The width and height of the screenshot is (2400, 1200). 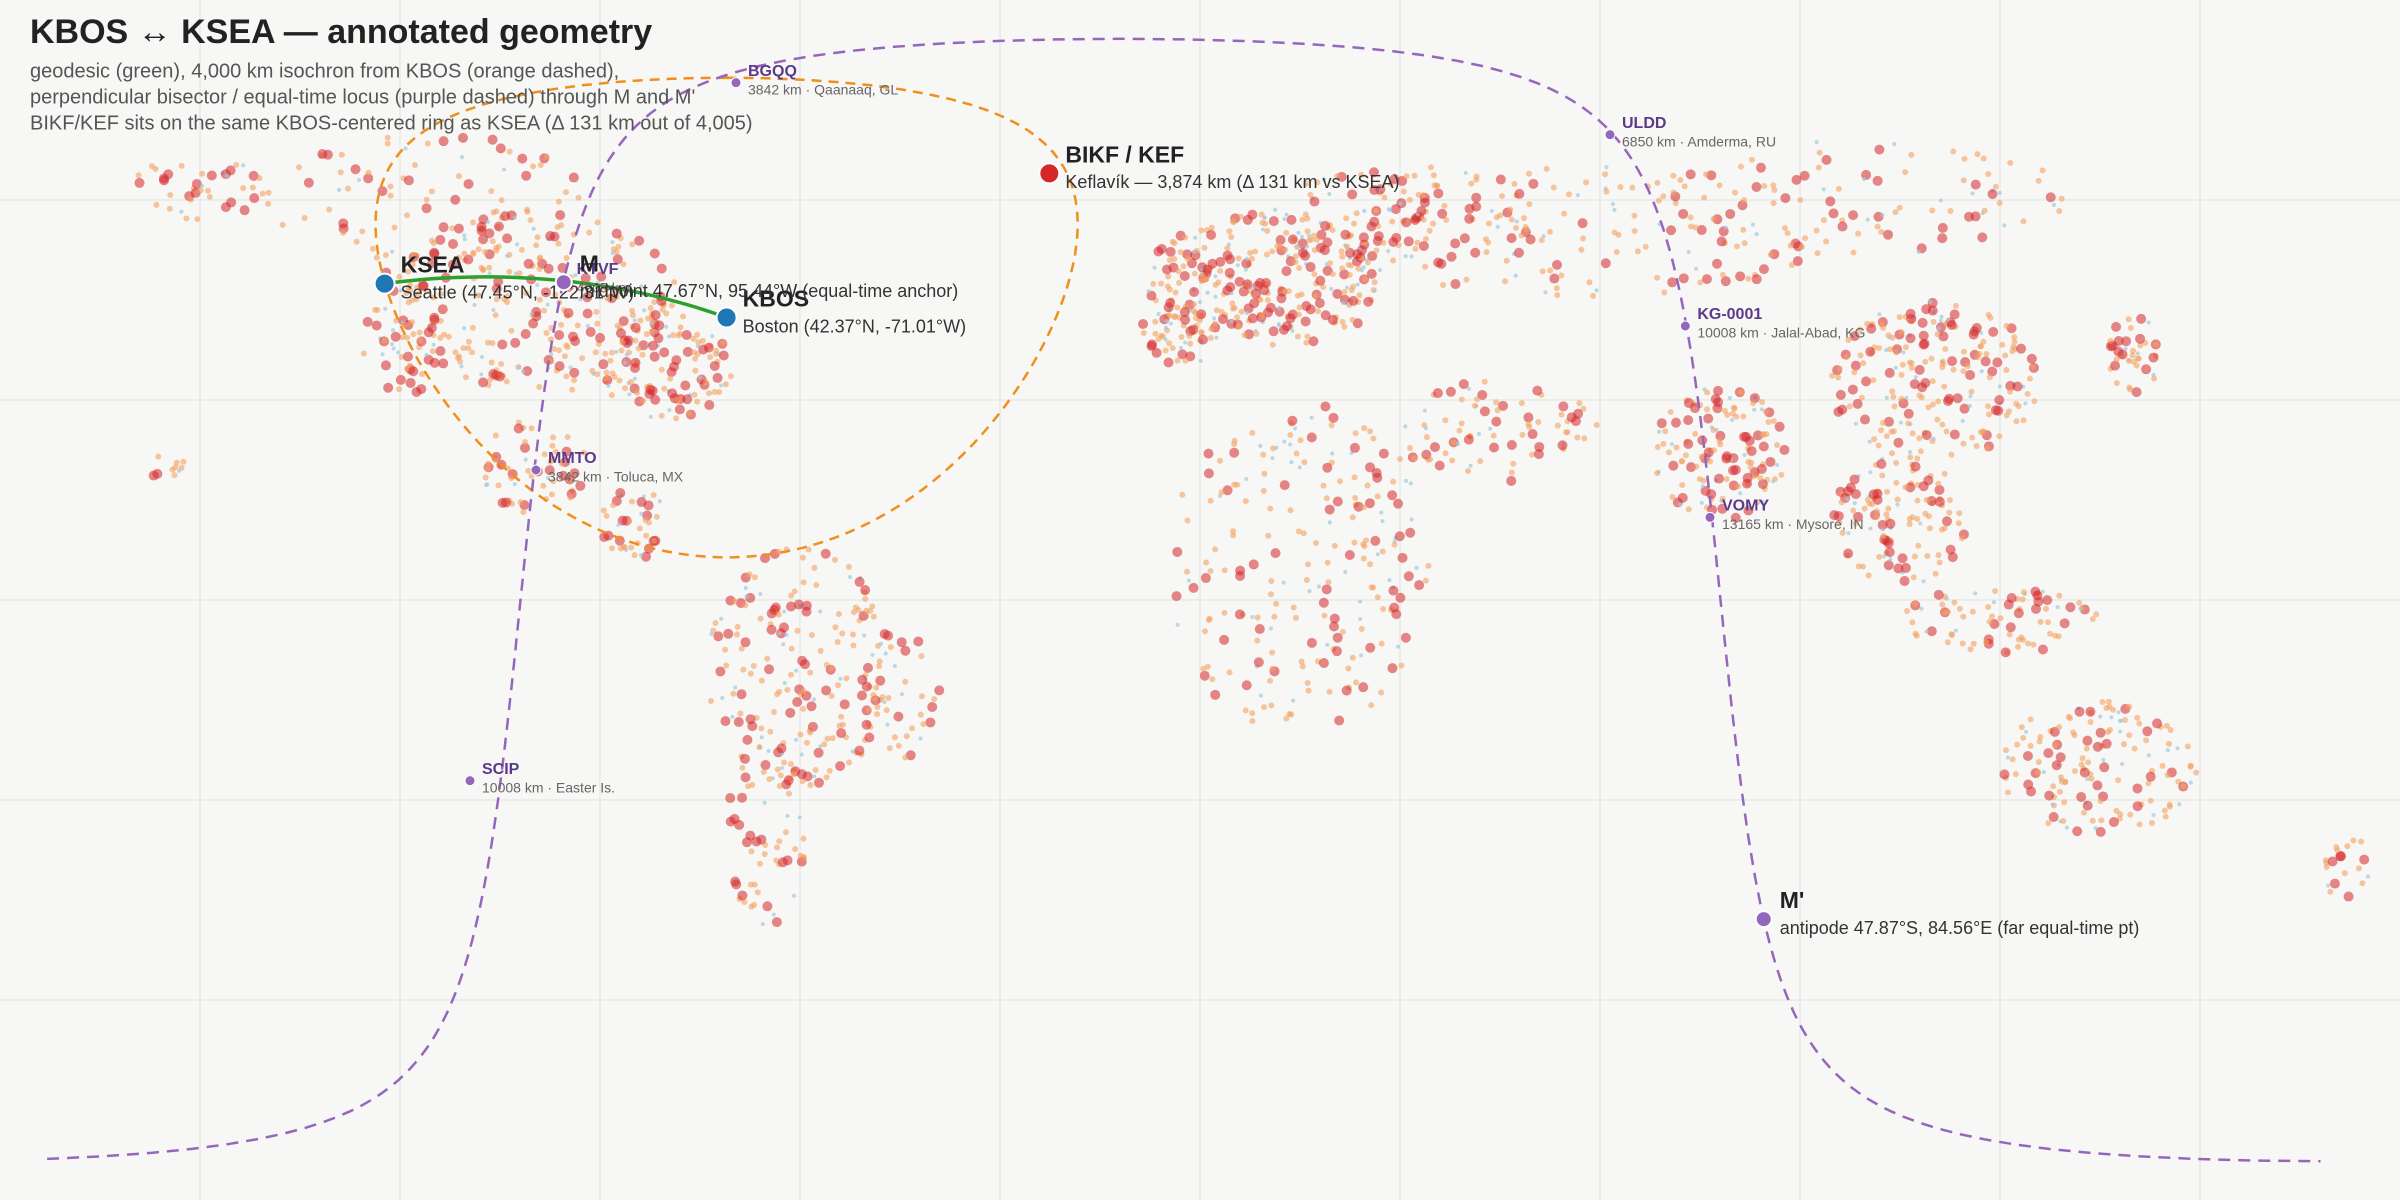 What do you see at coordinates (572, 458) in the screenshot?
I see `airport-code: MMTO` at bounding box center [572, 458].